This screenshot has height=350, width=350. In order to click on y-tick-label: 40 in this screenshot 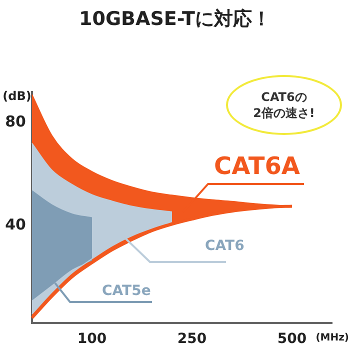, I will do `click(15, 224)`.